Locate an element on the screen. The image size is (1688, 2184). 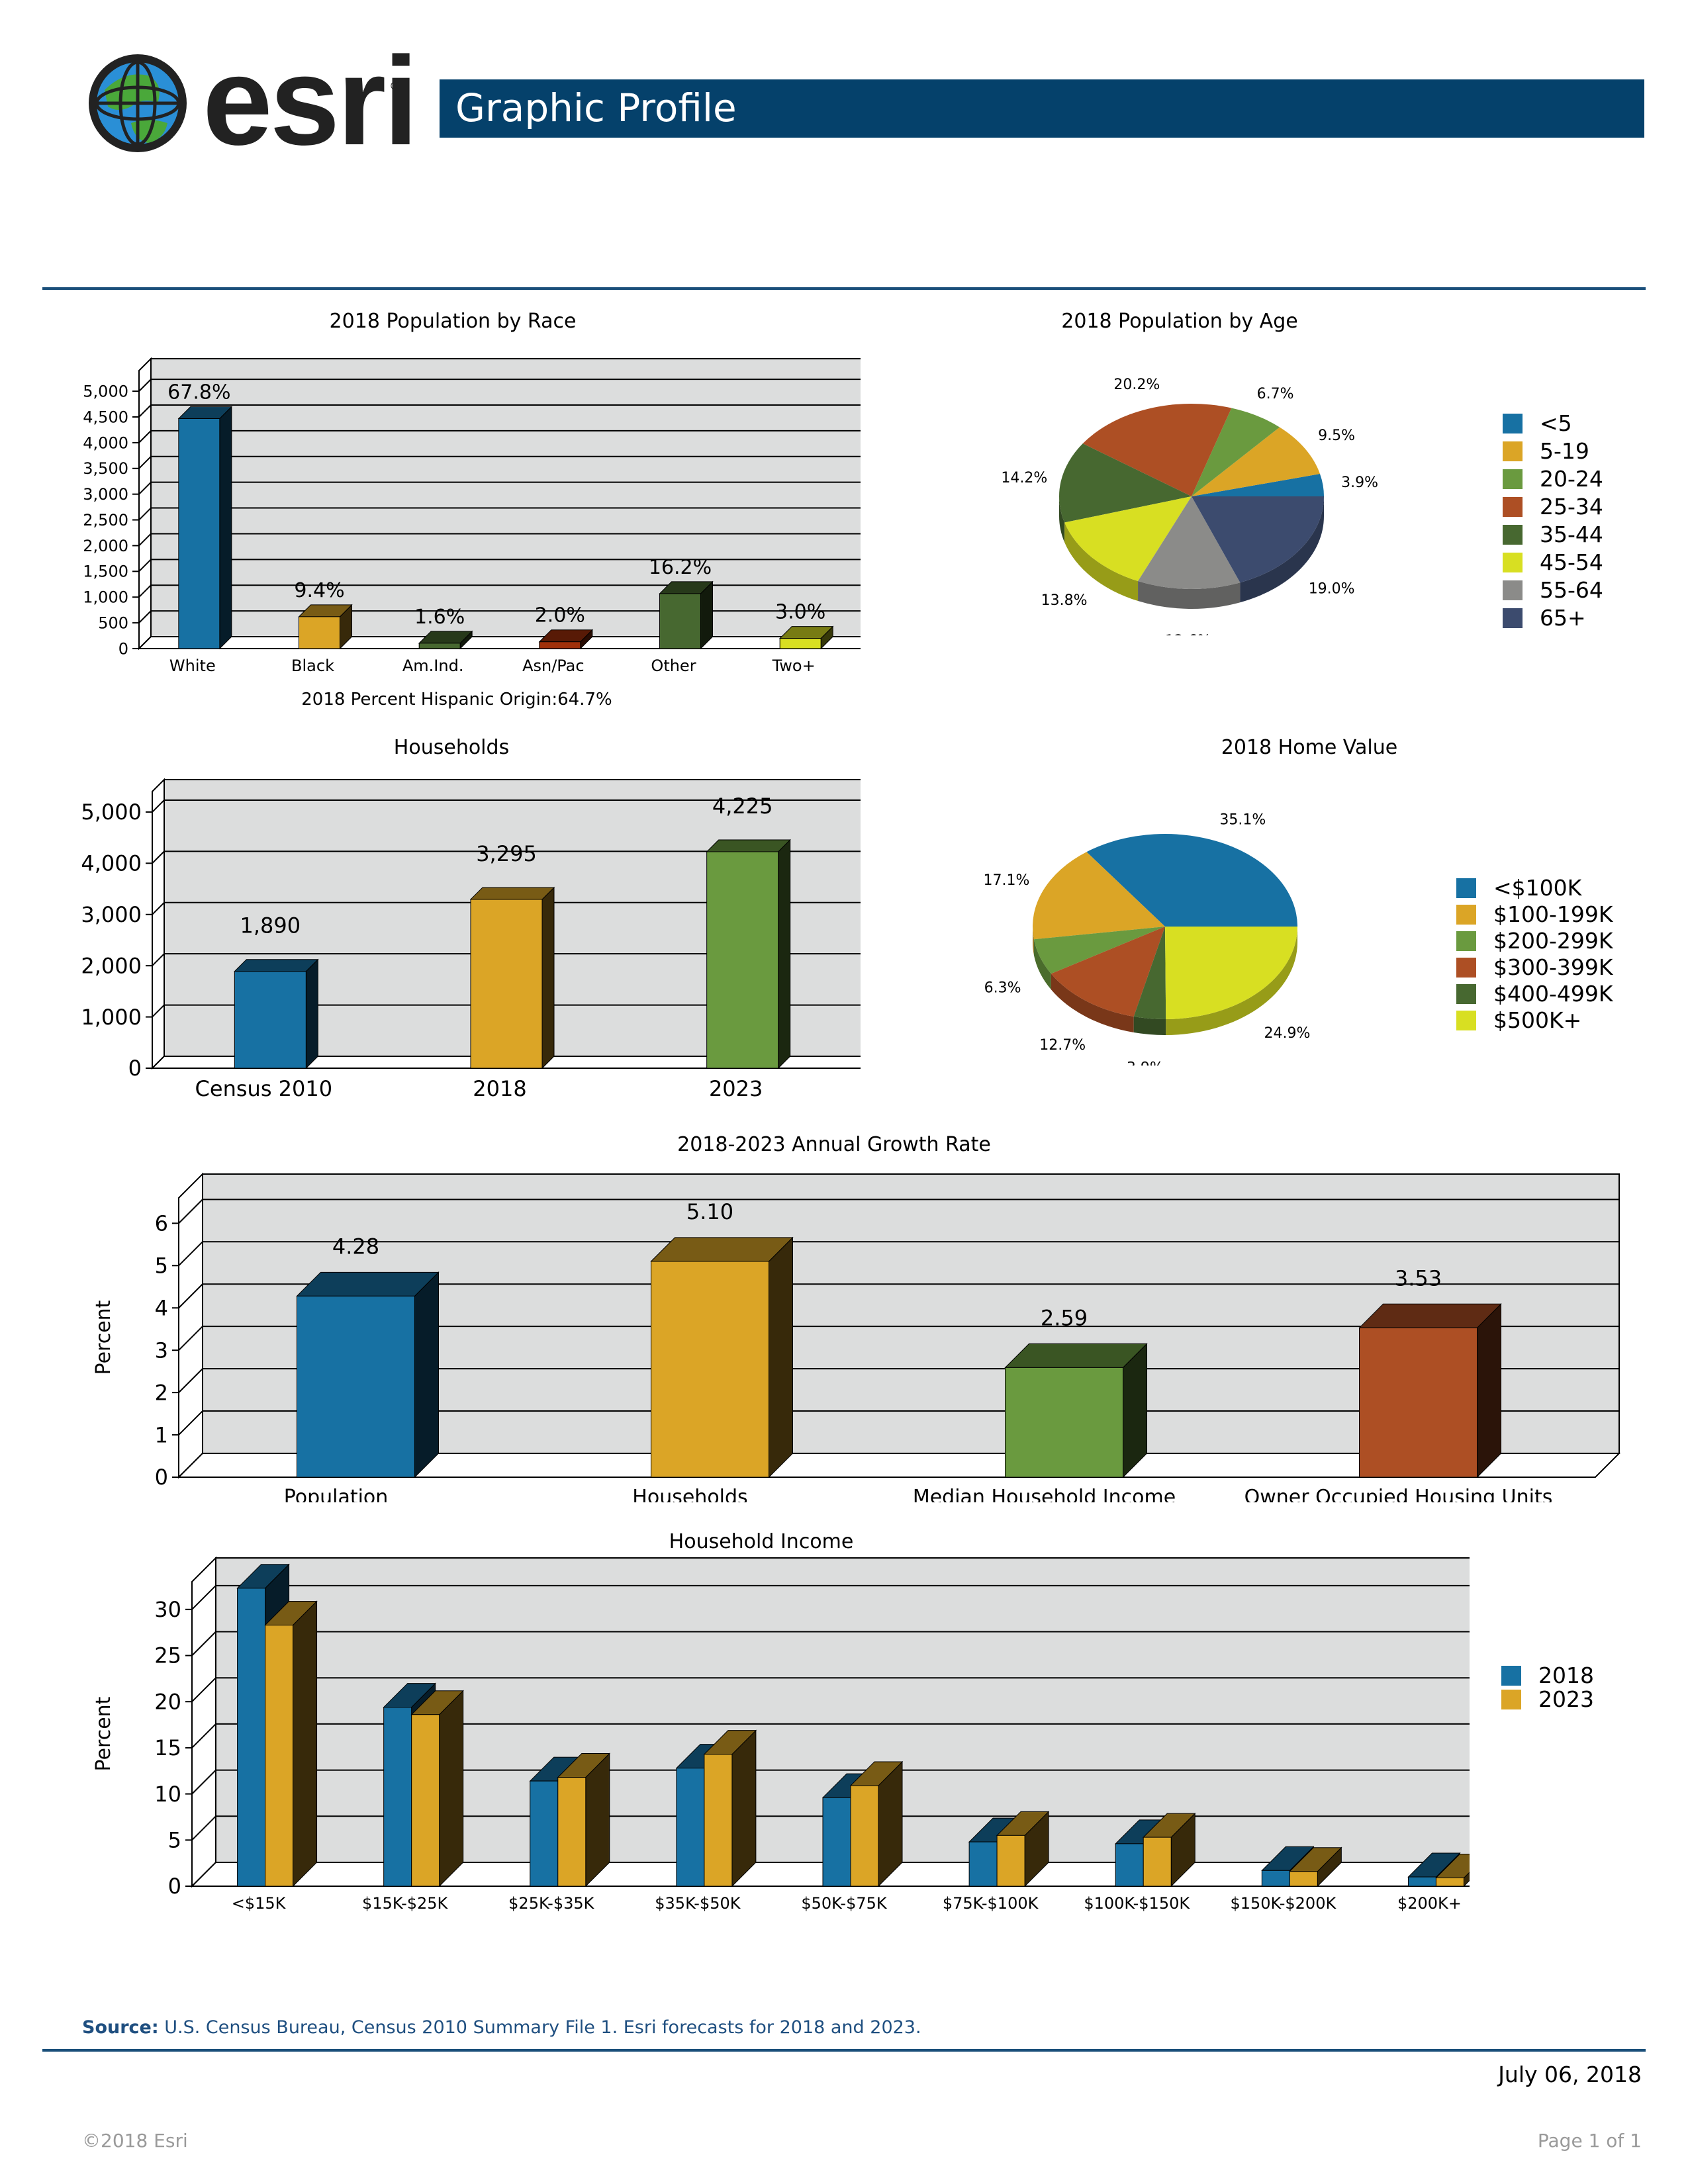
legend-item: 2023 is located at coordinates (1547, 1699).